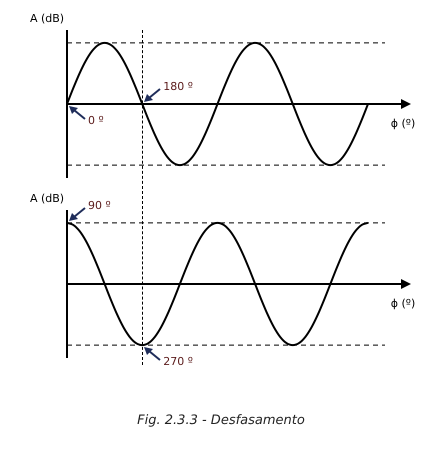 The image size is (442, 452). I want to click on annotation: 180 º, so click(178, 87).